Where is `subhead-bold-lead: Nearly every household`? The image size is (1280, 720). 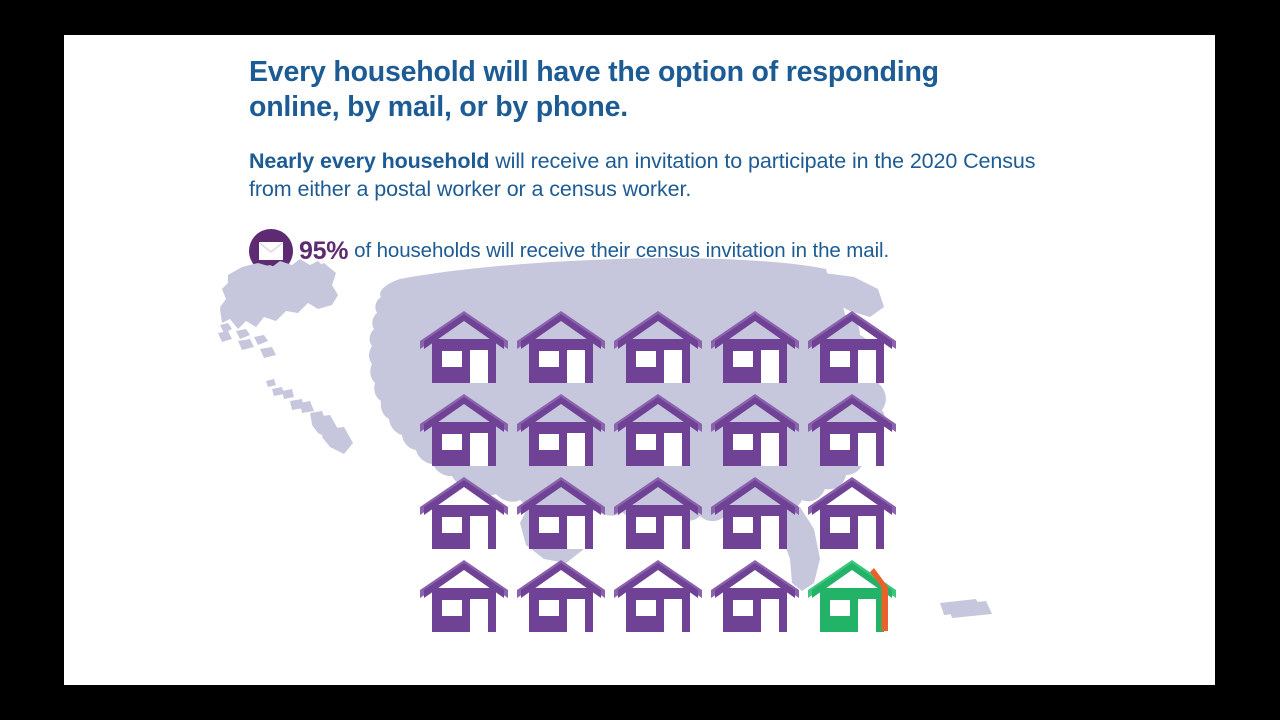
subhead-bold-lead: Nearly every household is located at coordinates (369, 160).